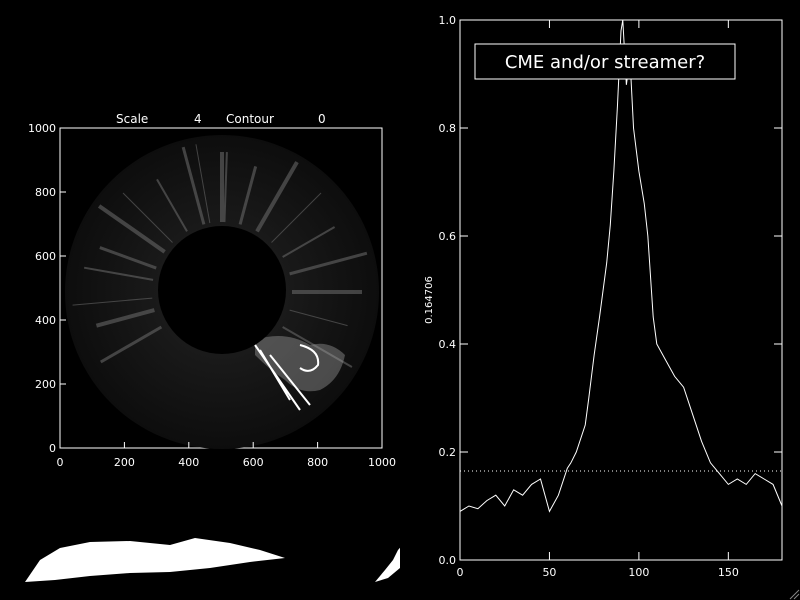  What do you see at coordinates (549, 572) in the screenshot?
I see `x-tick-label: 50` at bounding box center [549, 572].